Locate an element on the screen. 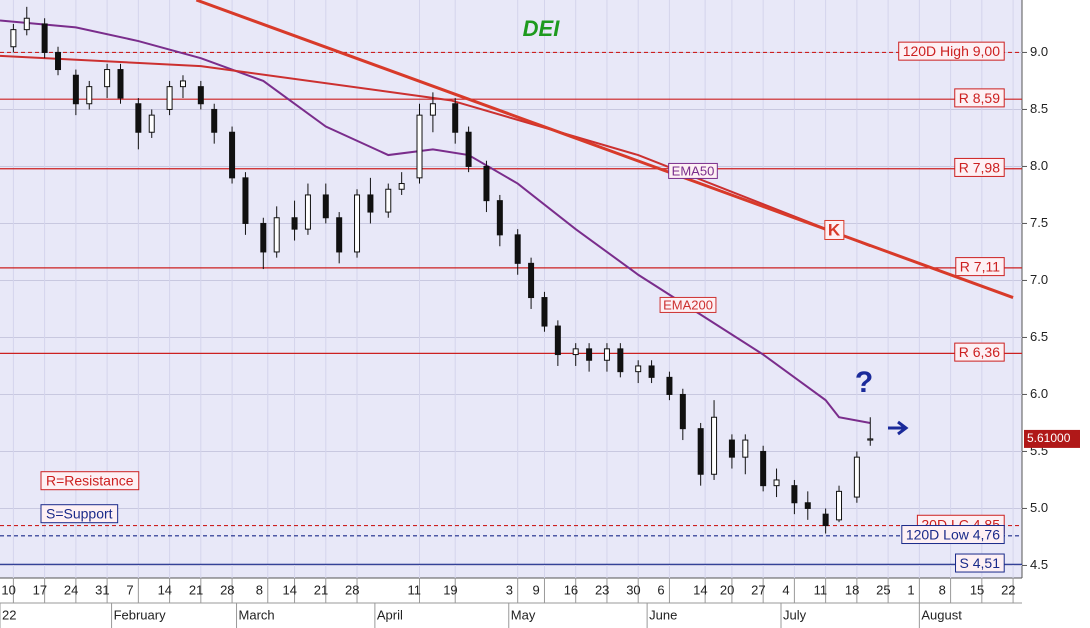 This screenshot has width=1090, height=628. level-label: 120D High 9,00 is located at coordinates (952, 51).